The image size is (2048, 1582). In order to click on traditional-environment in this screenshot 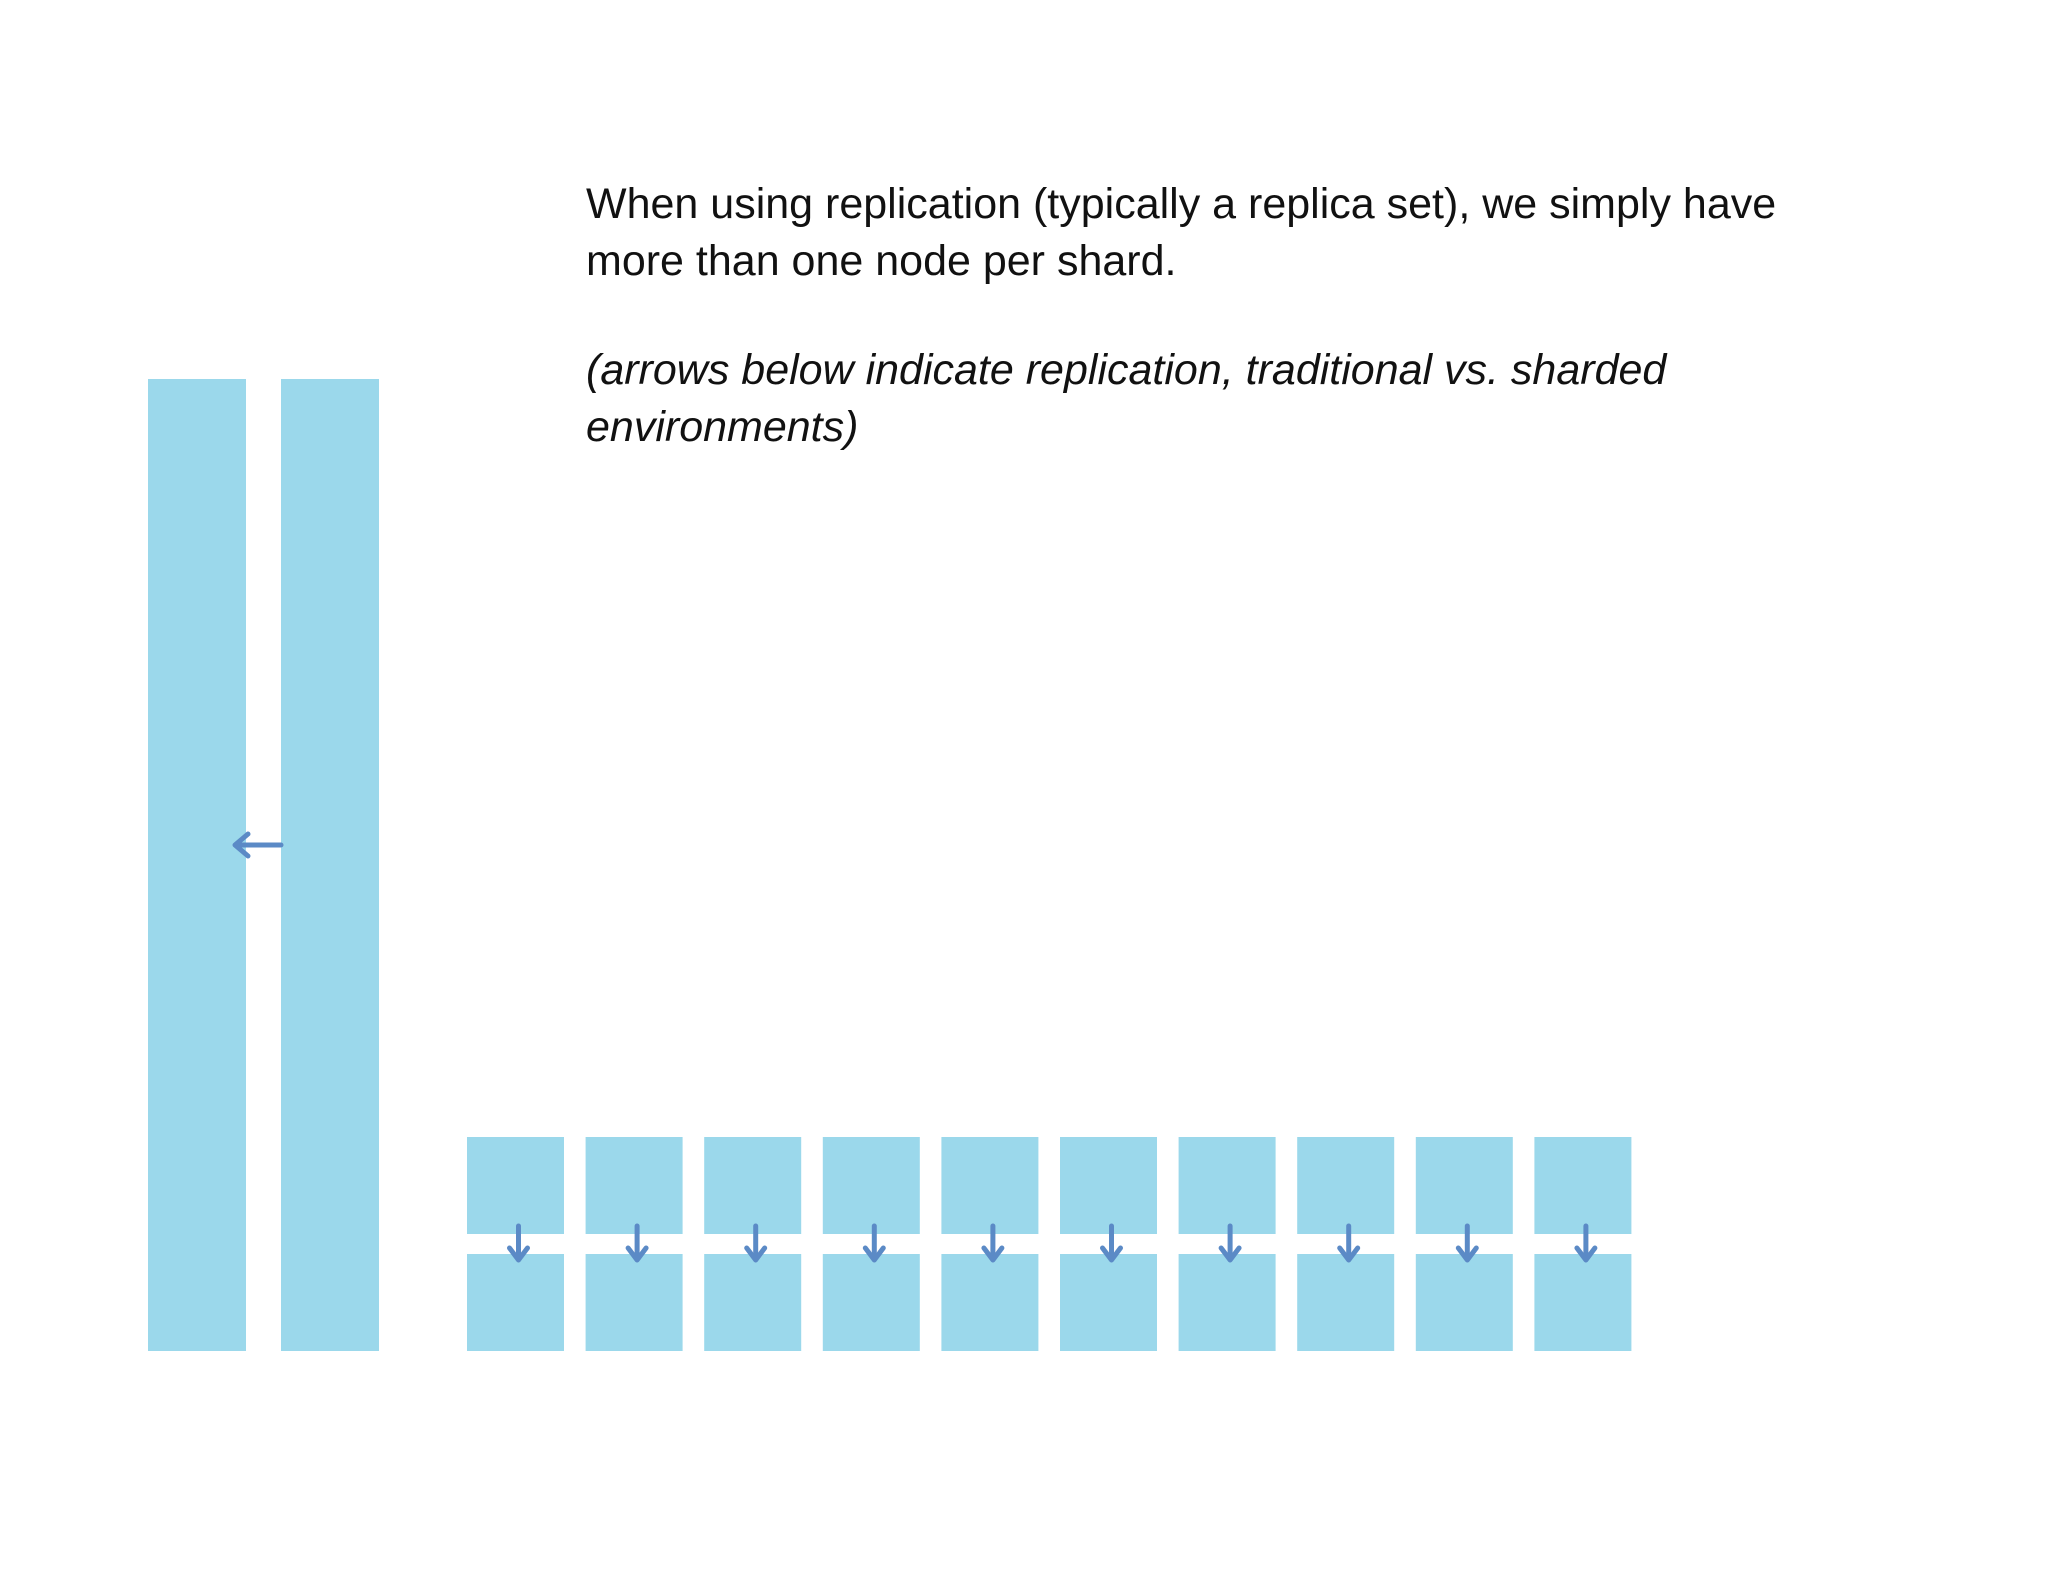, I will do `click(263, 865)`.